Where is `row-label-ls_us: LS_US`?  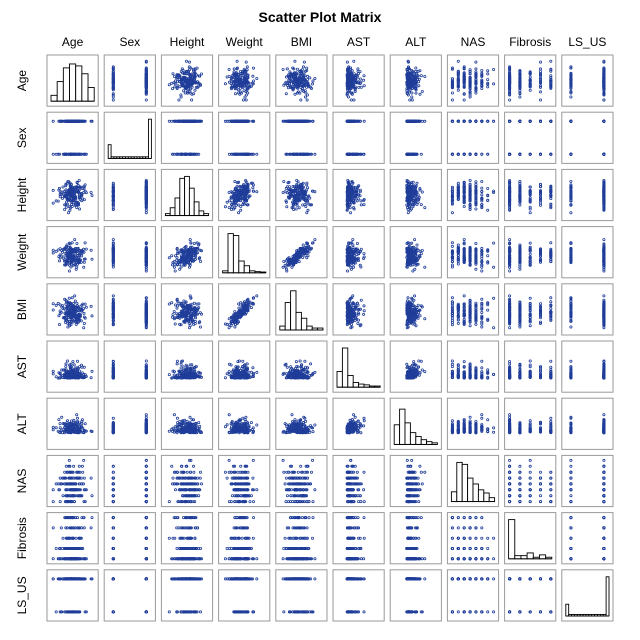 row-label-ls_us: LS_US is located at coordinates (22, 595).